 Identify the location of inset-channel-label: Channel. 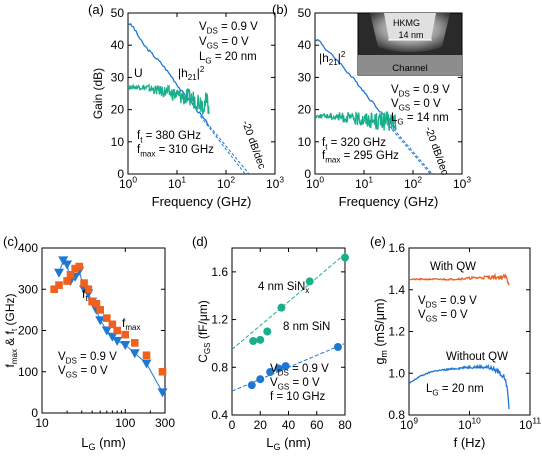
(409, 68).